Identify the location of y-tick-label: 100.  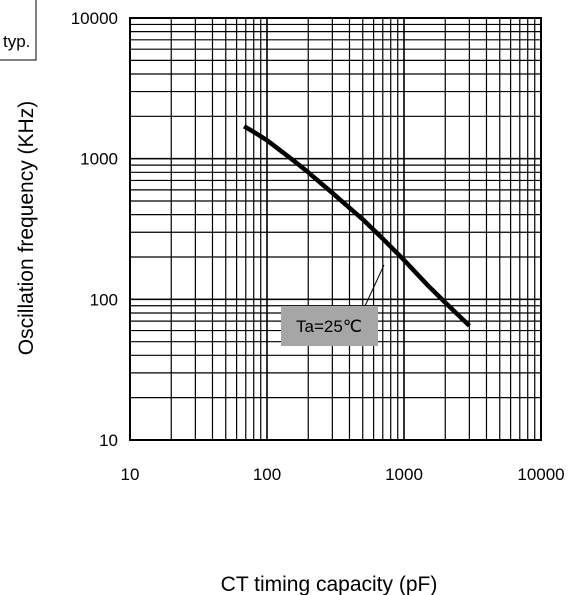
(104, 299).